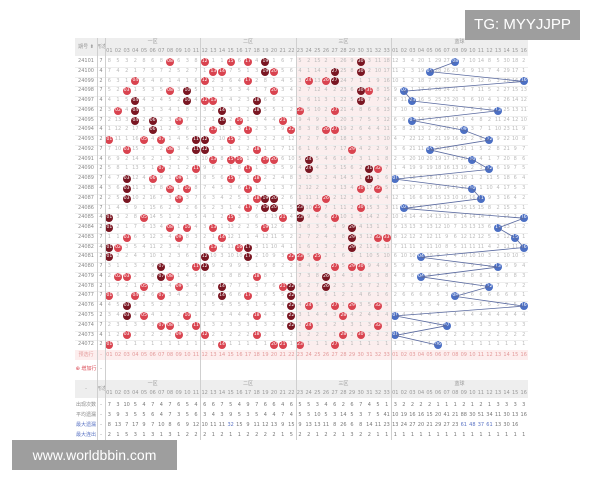 The image size is (600, 480). What do you see at coordinates (256, 355) in the screenshot?
I see `preselect-cell: 18` at bounding box center [256, 355].